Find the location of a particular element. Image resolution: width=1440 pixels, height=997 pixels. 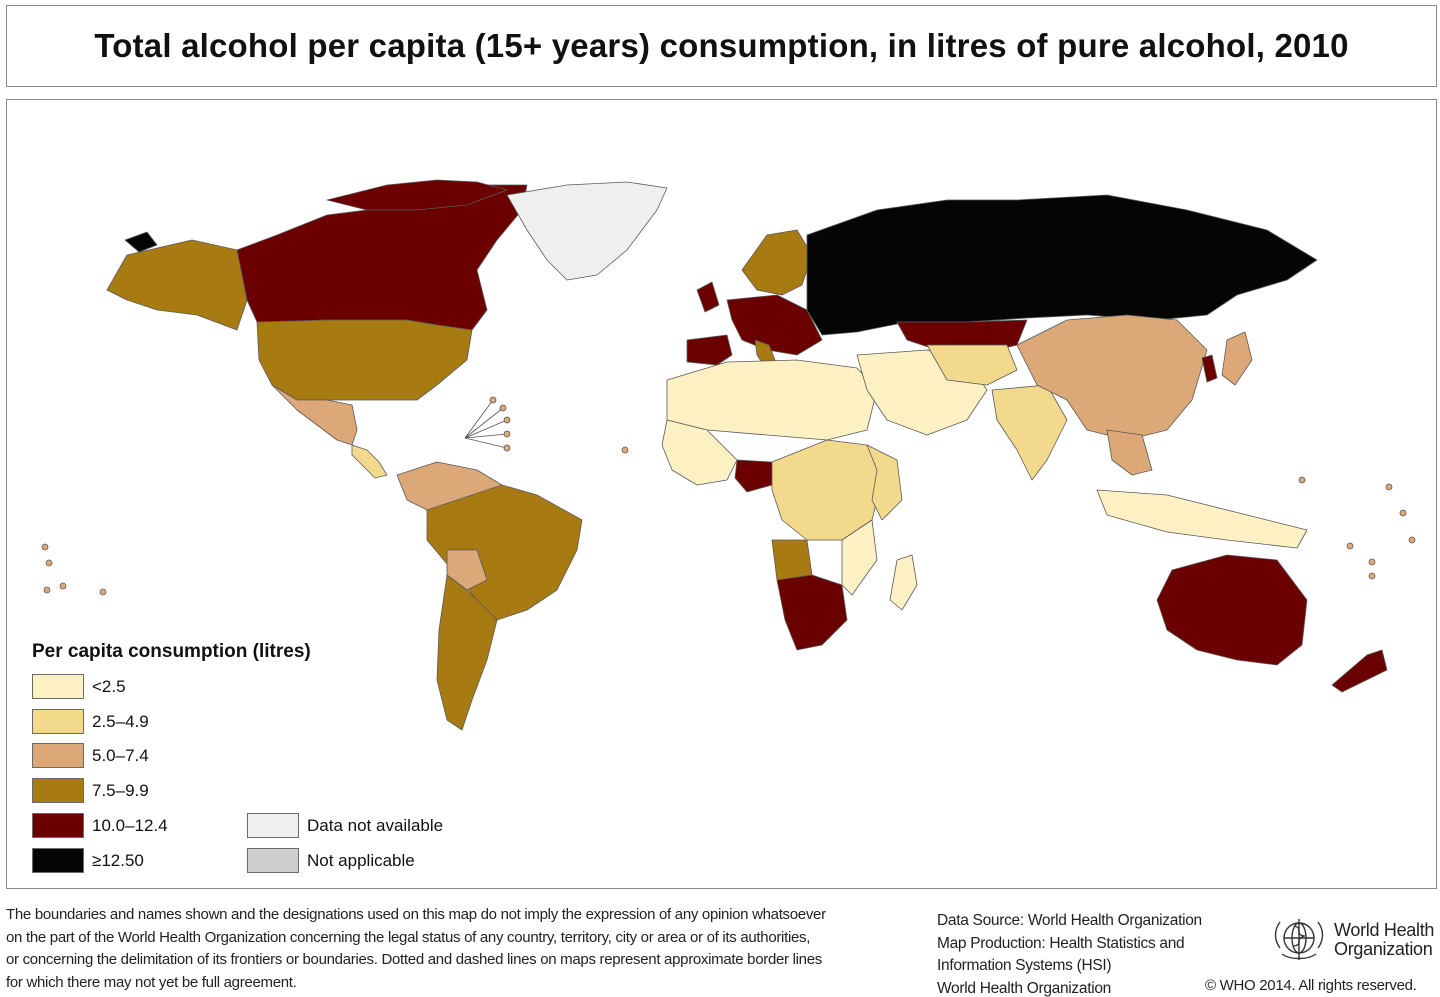

legend-title: Per capita consumption (litres) is located at coordinates (171, 651).